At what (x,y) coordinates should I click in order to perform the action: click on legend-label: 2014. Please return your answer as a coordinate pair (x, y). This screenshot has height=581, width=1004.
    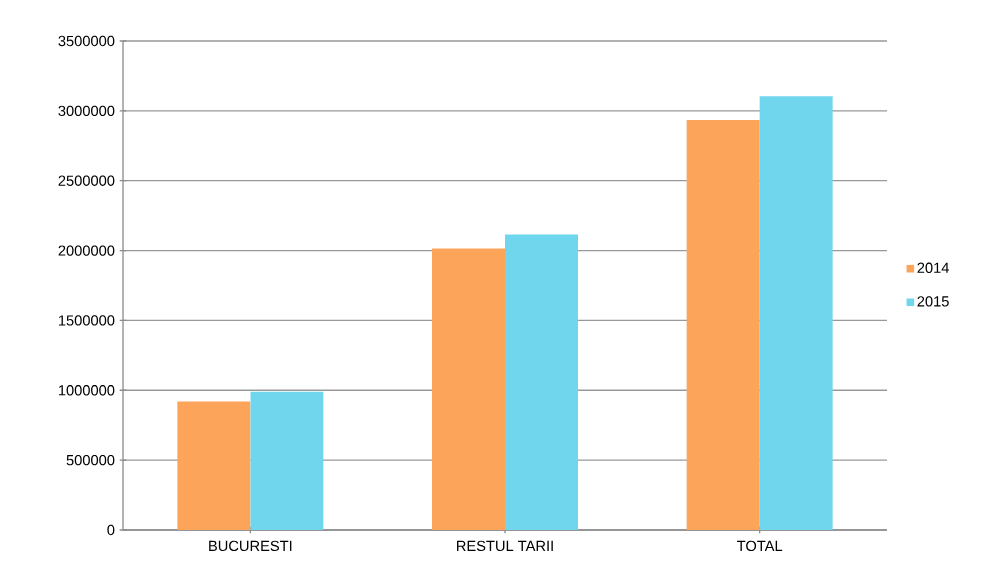
    Looking at the image, I should click on (933, 267).